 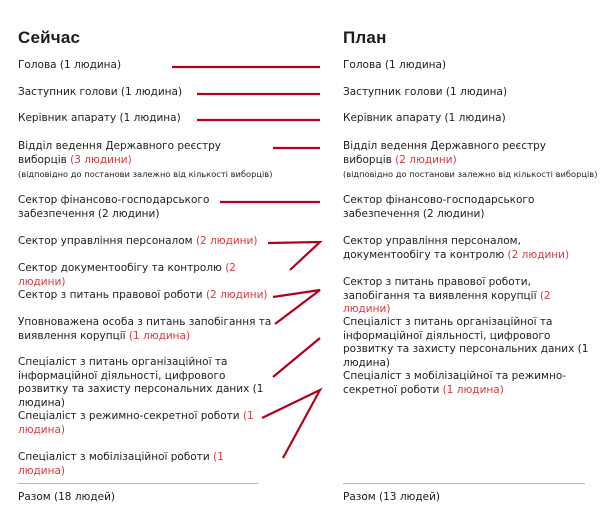 What do you see at coordinates (49, 37) in the screenshot?
I see `current-title: Сейчас` at bounding box center [49, 37].